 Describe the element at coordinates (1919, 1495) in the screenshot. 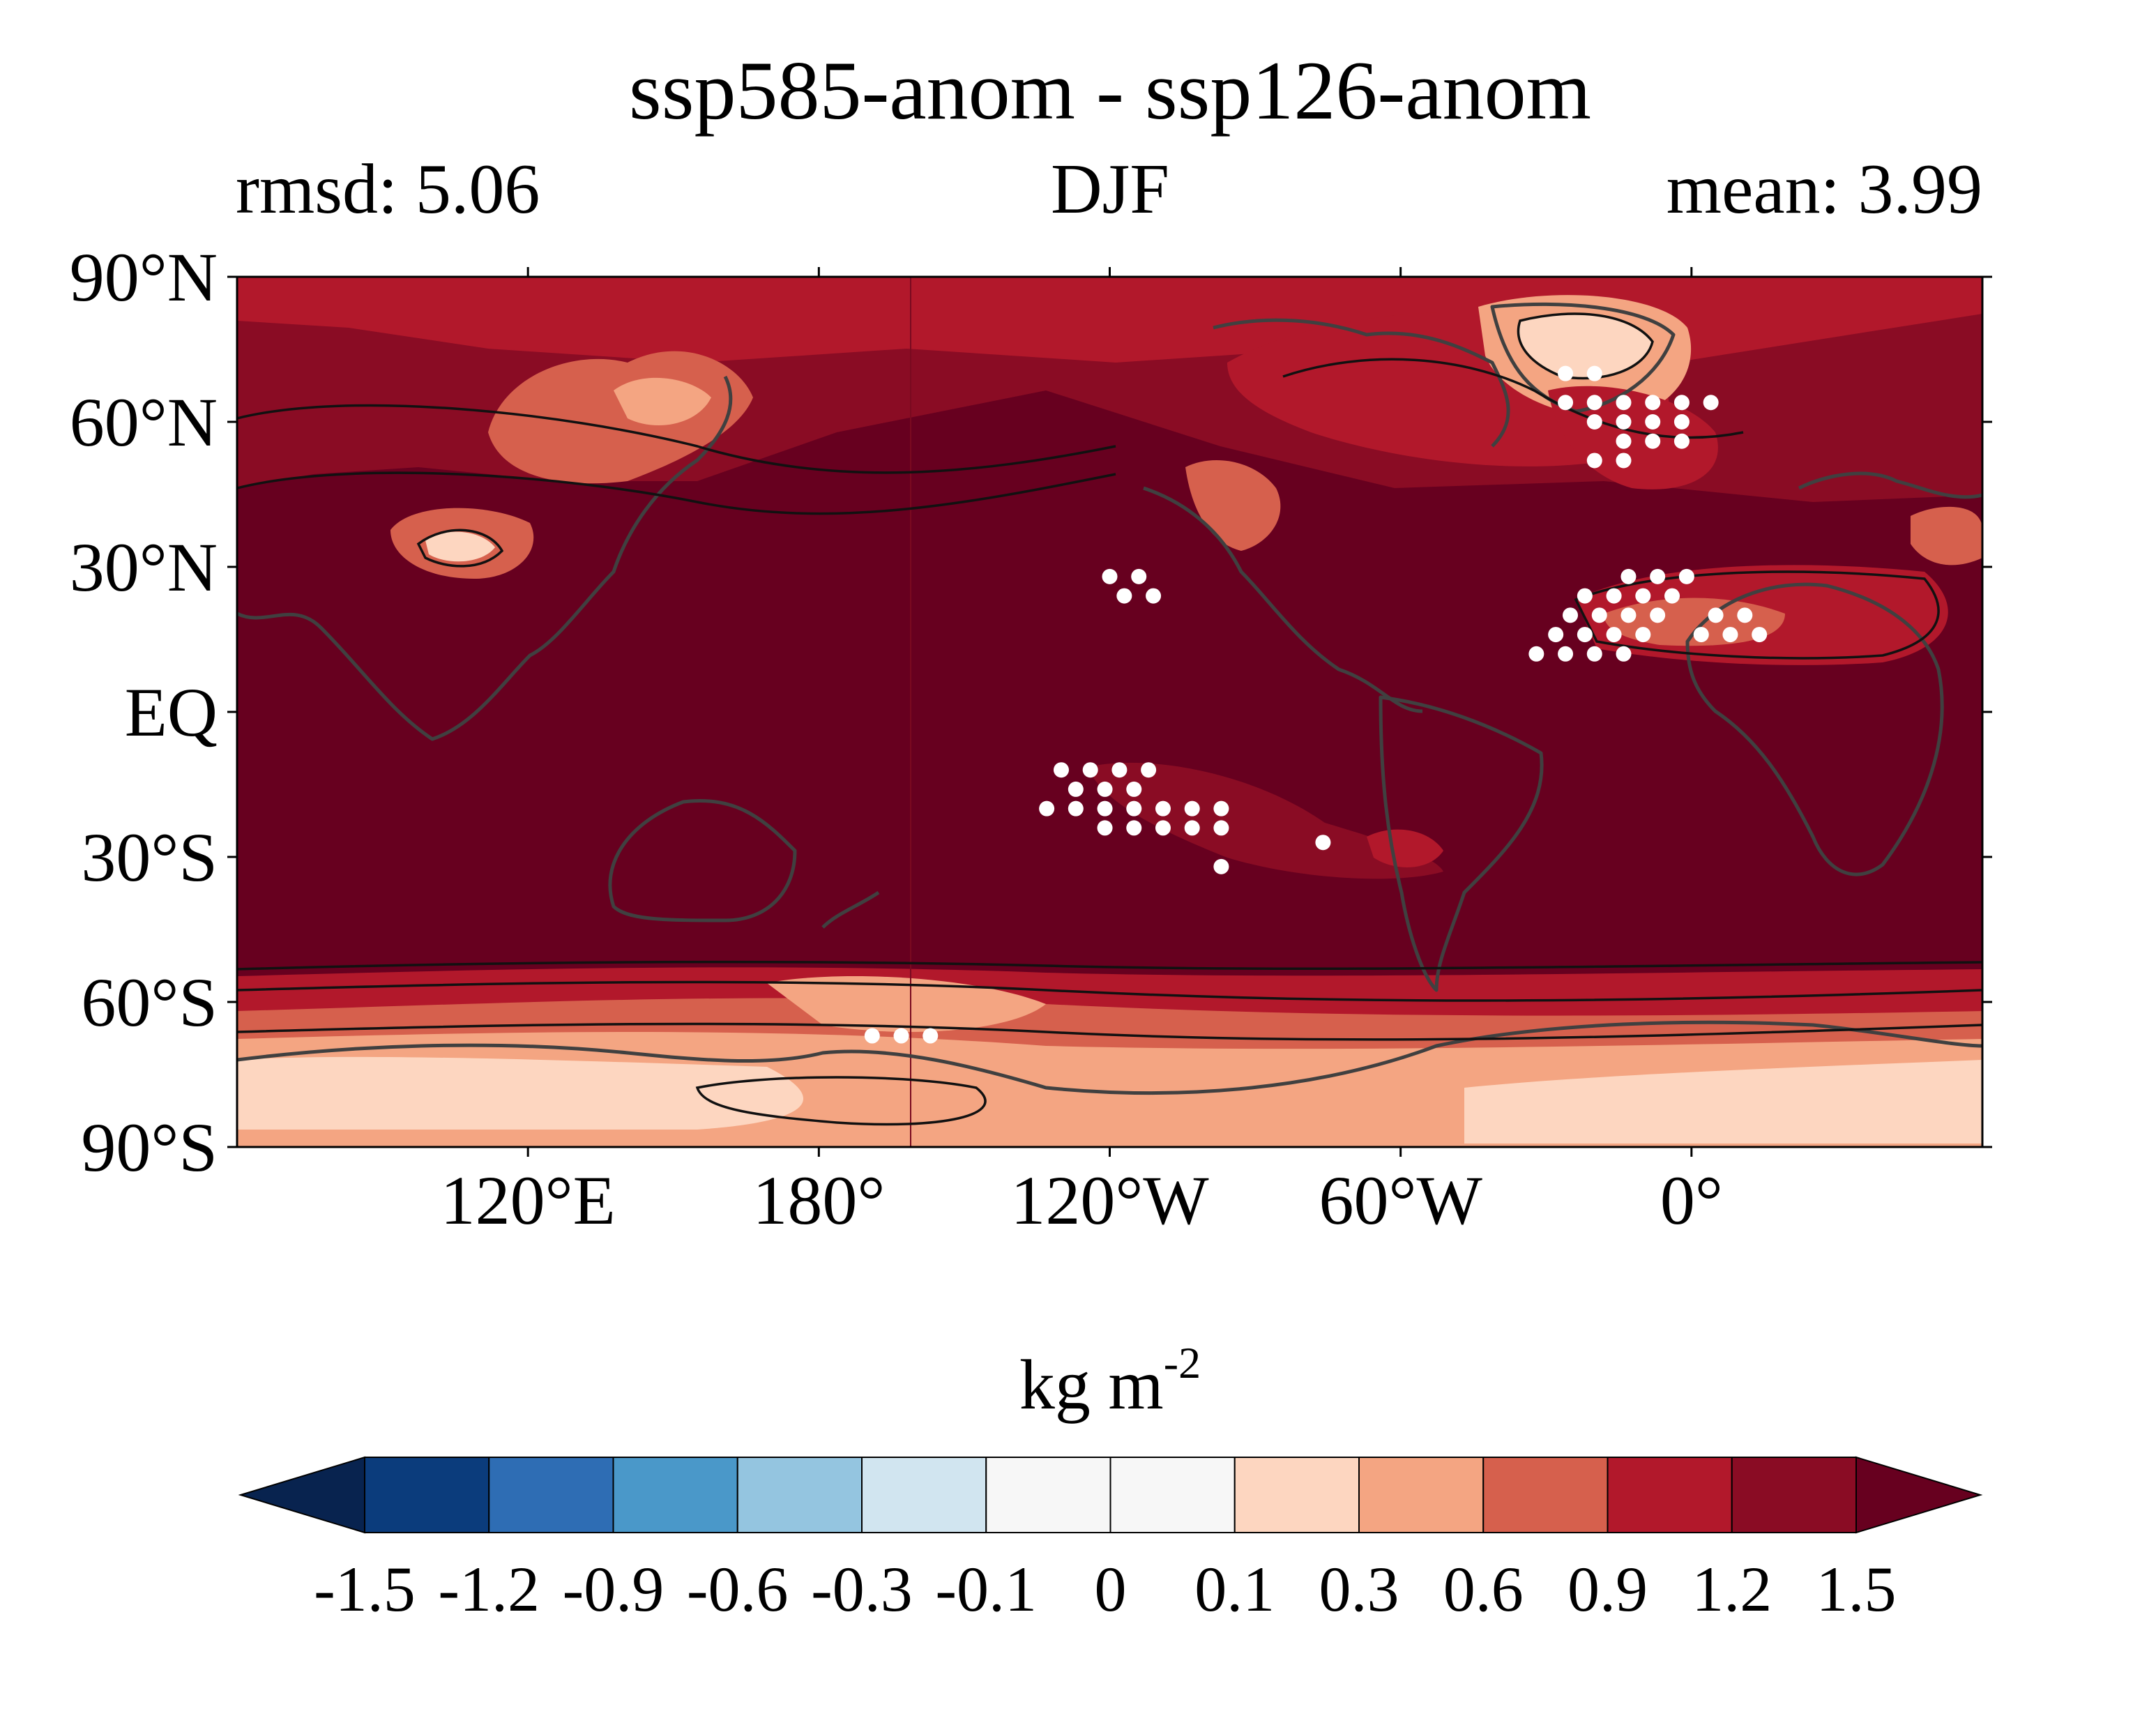

I see `colorbar-max-arrow` at that location.